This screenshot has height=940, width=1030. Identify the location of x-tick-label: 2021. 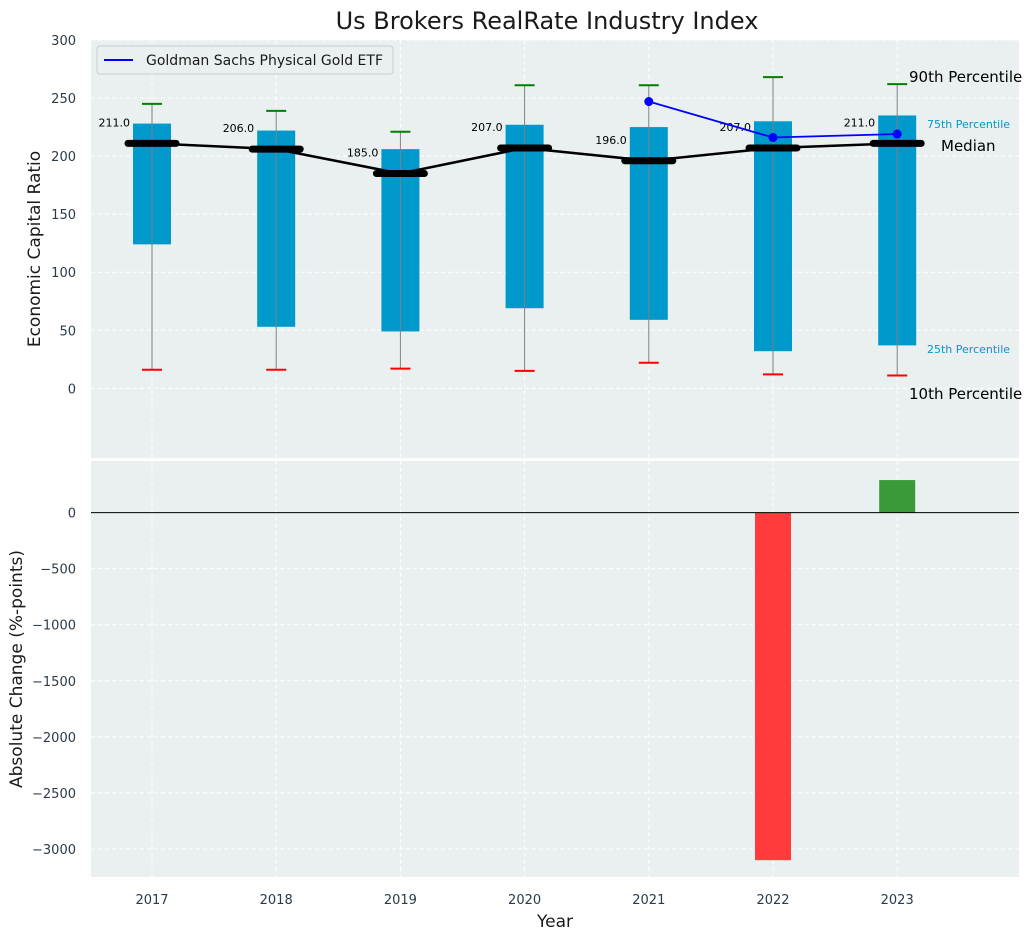
(648, 900).